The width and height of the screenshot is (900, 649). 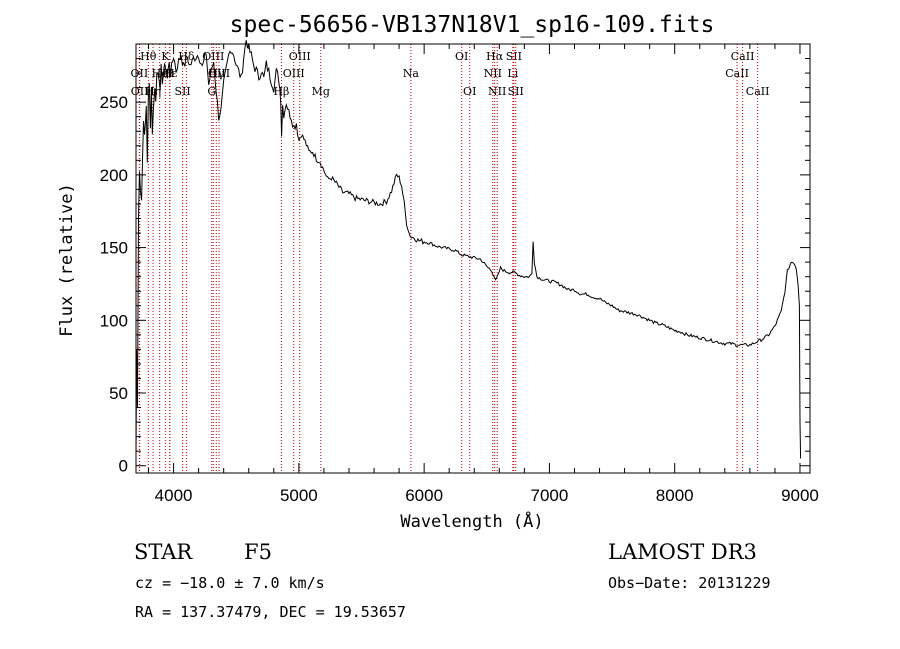 I want to click on y-tick-label-3: 150, so click(x=114, y=248).